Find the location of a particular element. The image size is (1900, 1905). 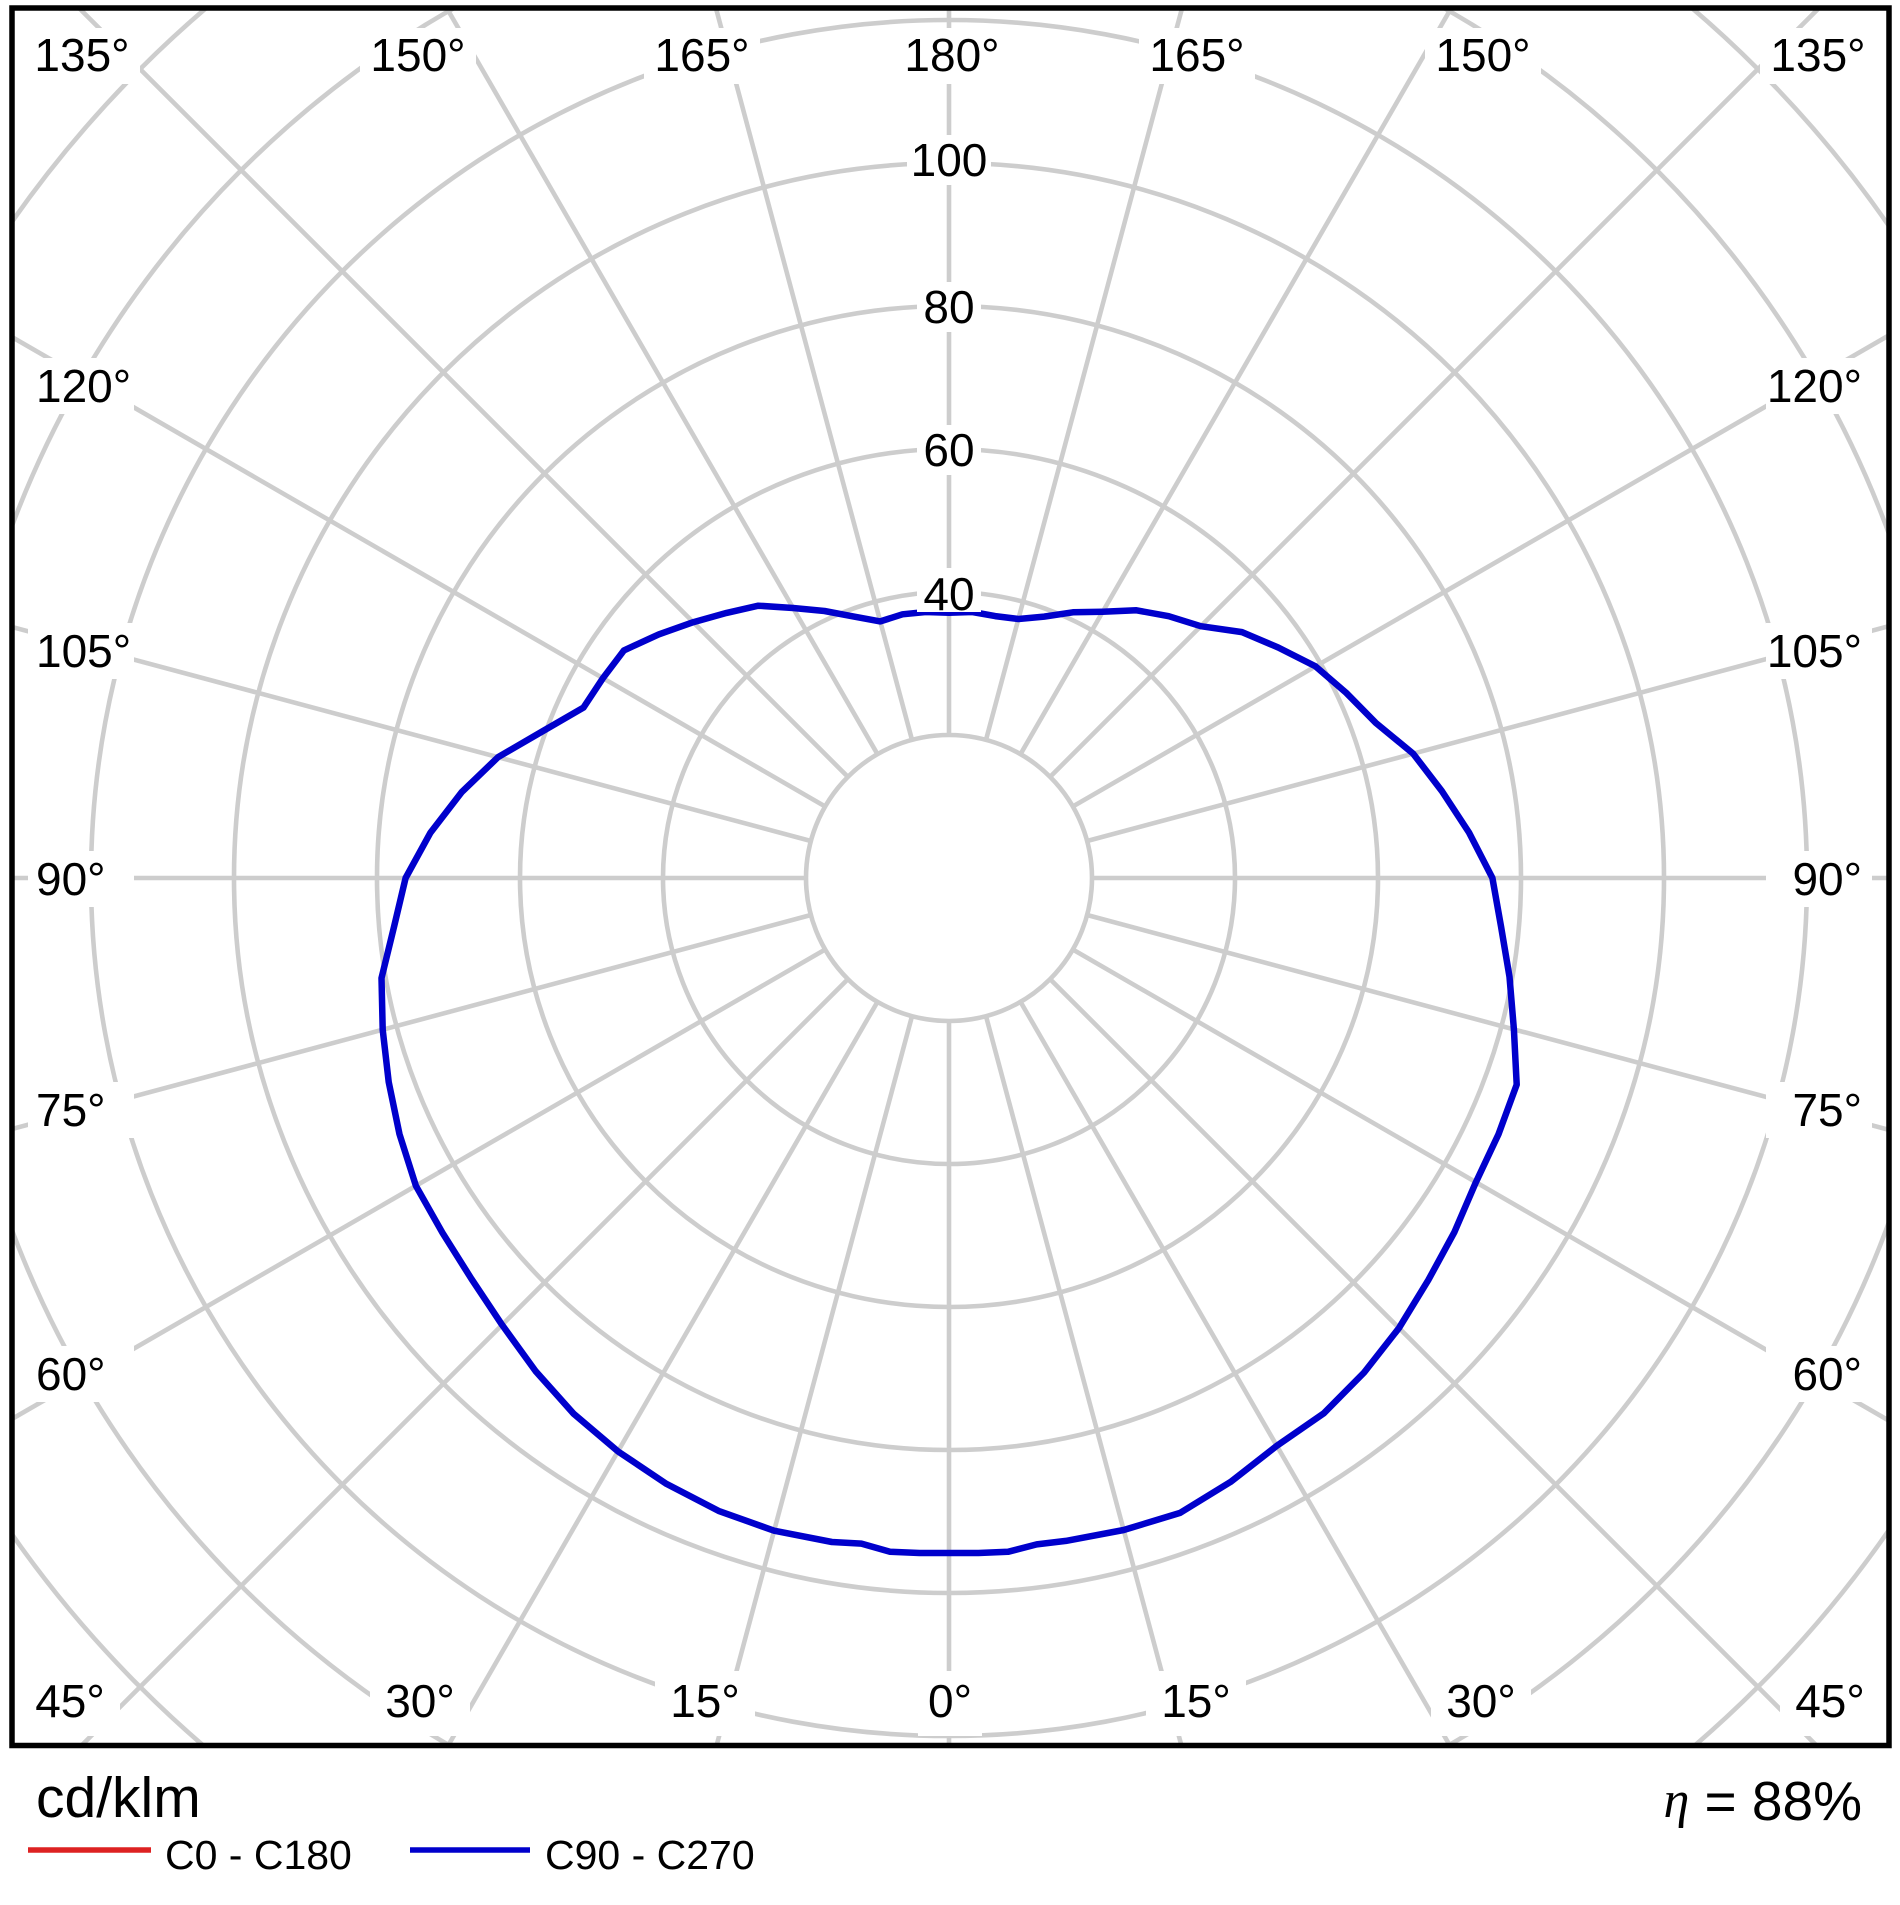

svg-text: 80 is located at coordinates (948, 307).